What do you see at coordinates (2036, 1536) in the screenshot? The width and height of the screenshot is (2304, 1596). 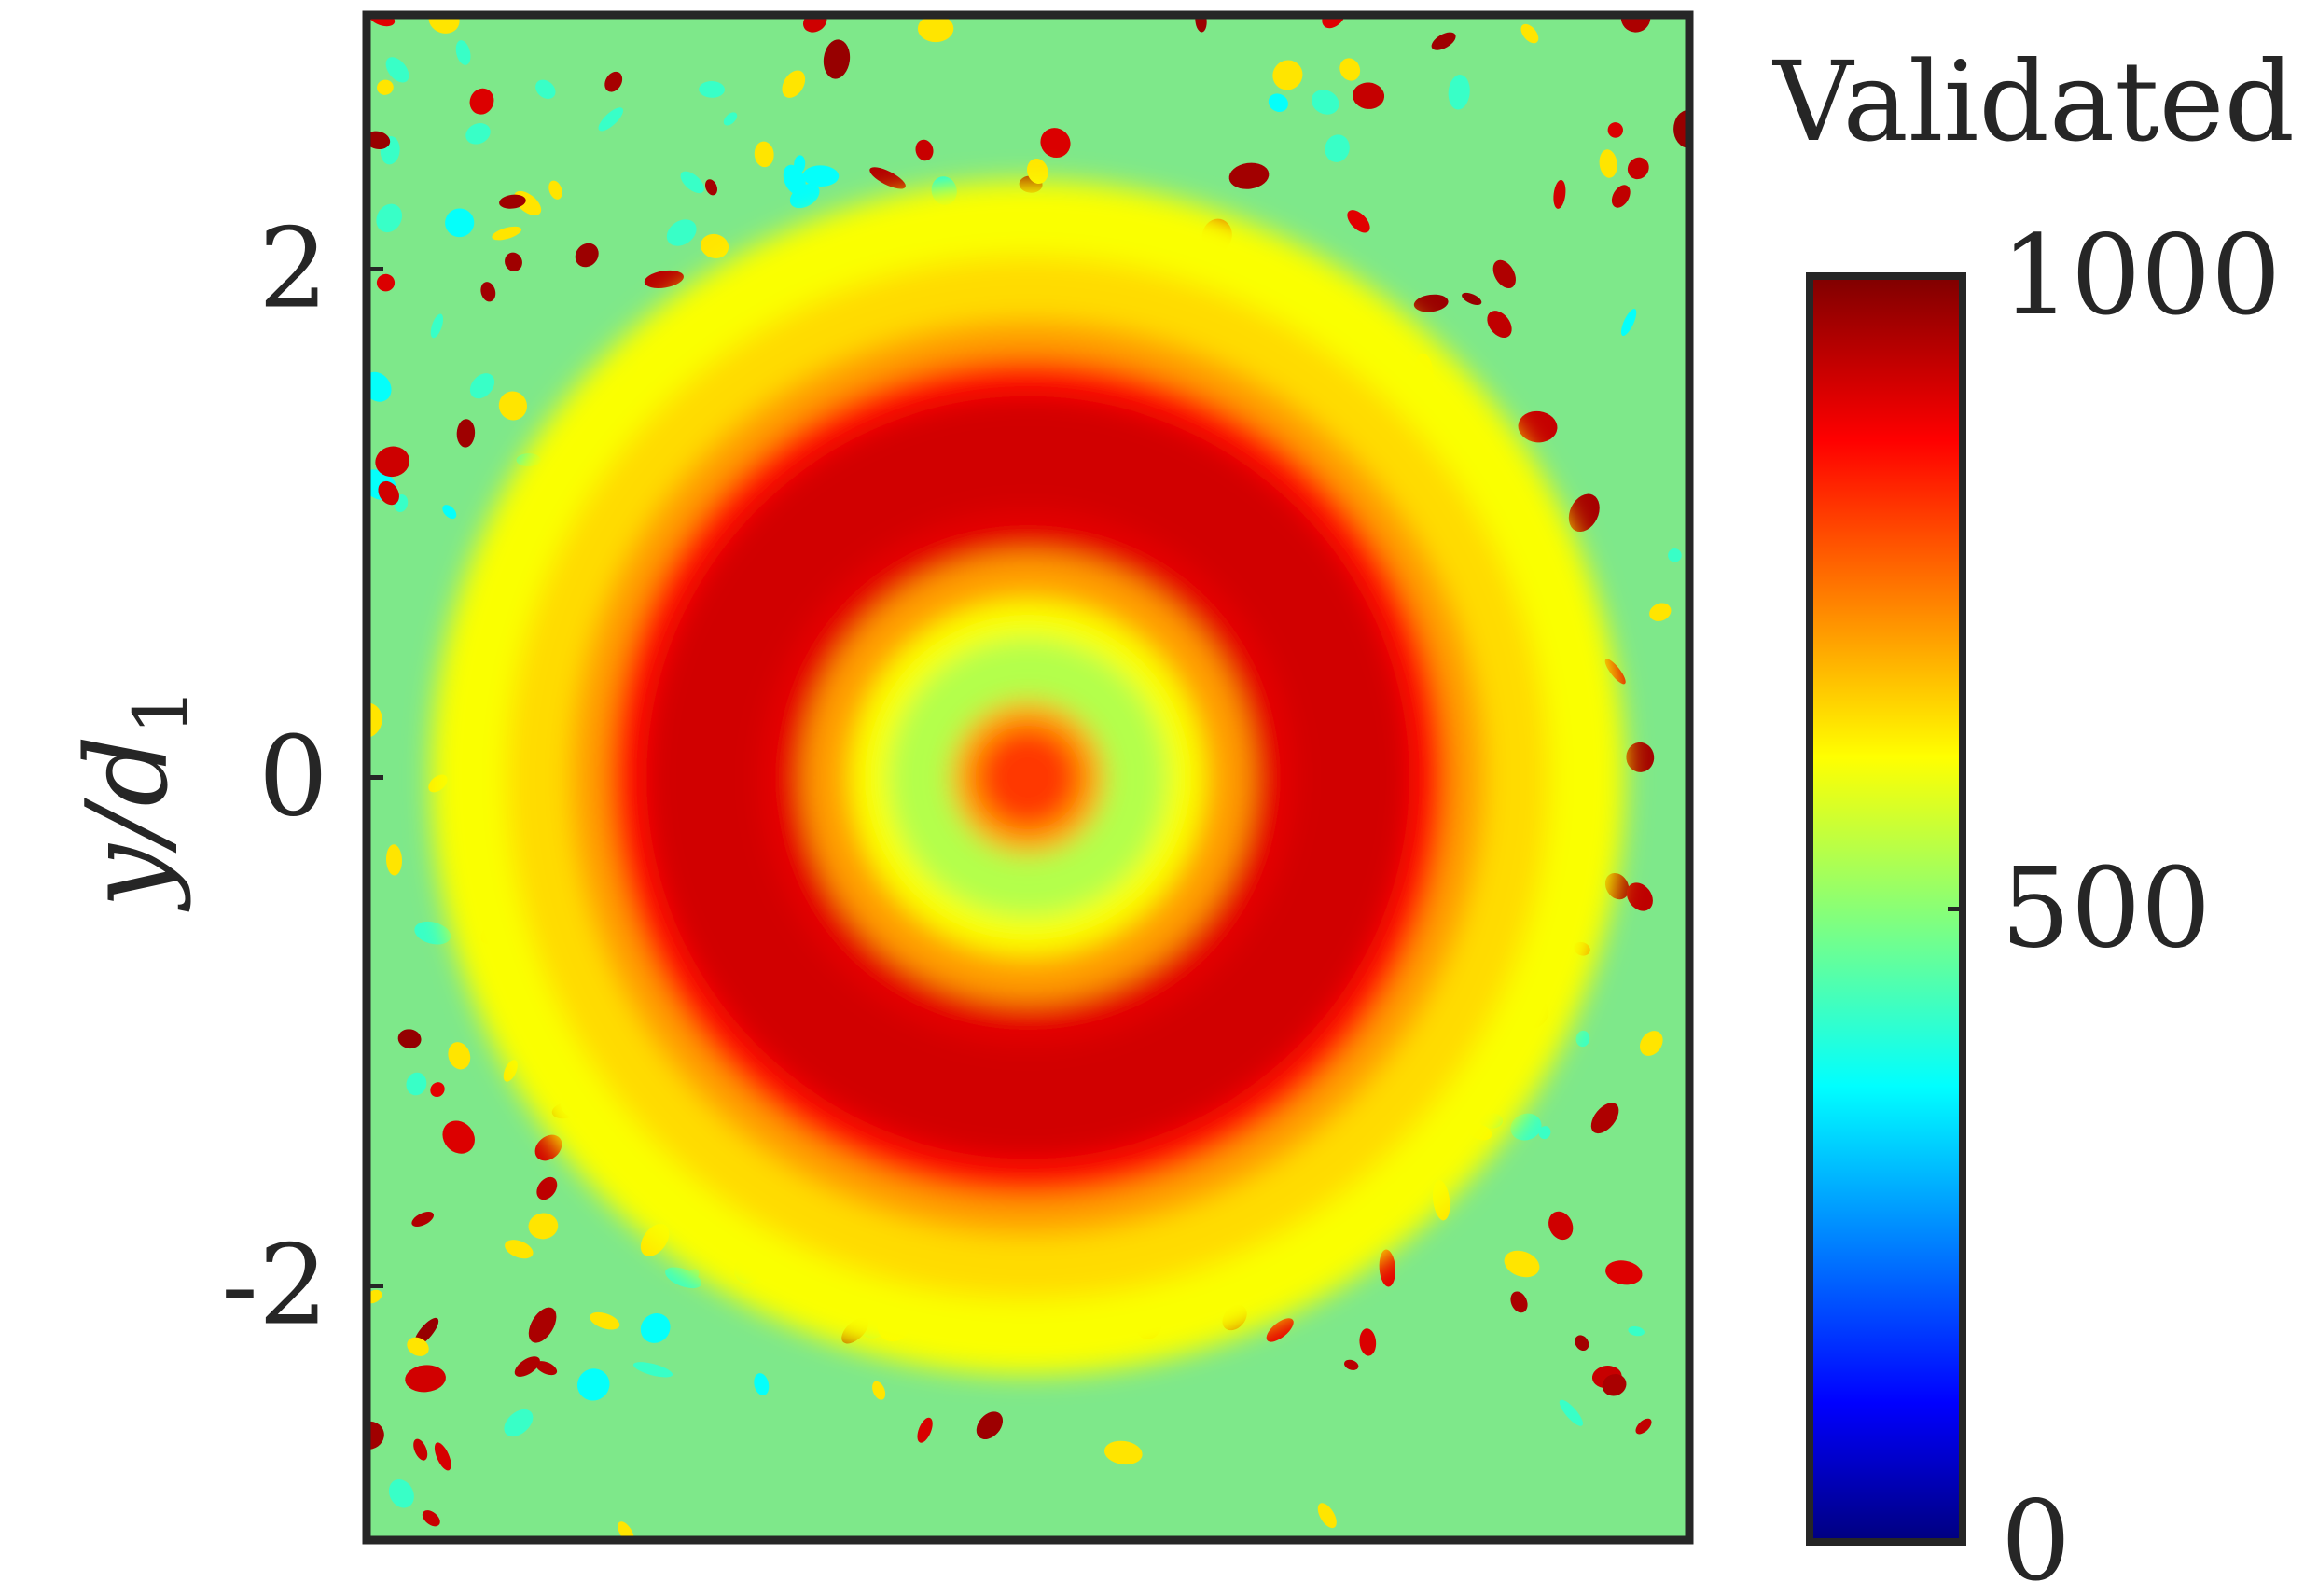 I see `colorbar-tick-label-0: 0` at bounding box center [2036, 1536].